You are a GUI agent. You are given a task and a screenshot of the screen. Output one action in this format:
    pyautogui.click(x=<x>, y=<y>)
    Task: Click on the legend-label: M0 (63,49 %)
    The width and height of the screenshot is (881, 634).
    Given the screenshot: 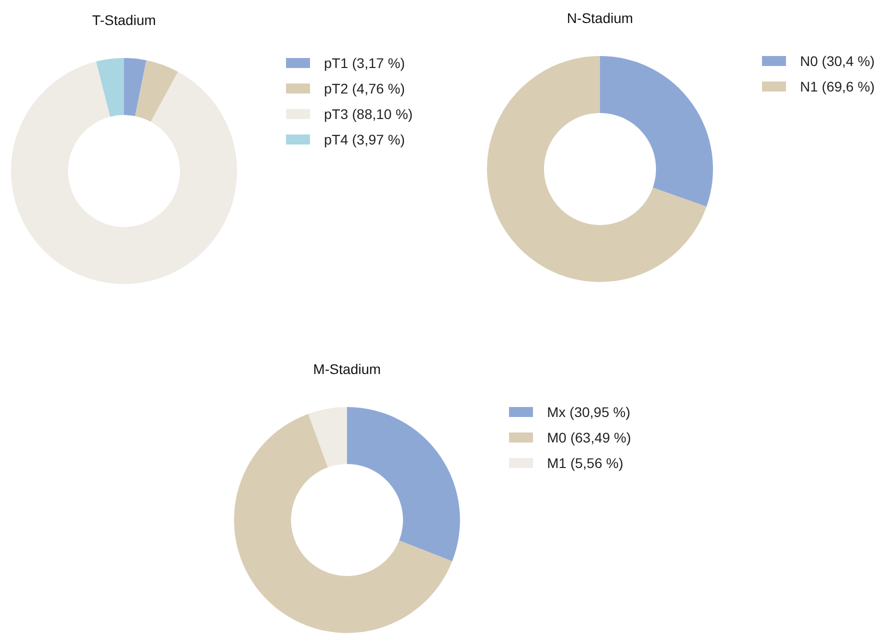 What is the action you would take?
    pyautogui.click(x=589, y=437)
    